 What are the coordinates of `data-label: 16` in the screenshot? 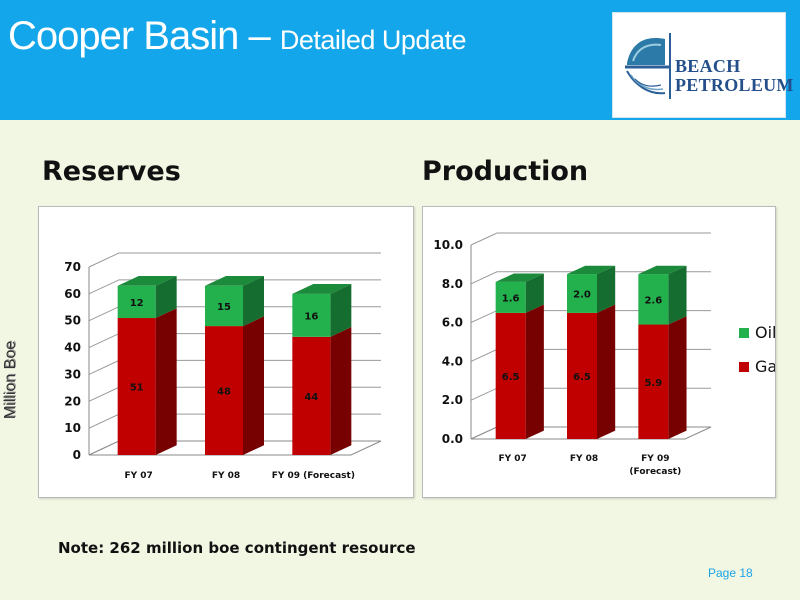 It's located at (311, 316).